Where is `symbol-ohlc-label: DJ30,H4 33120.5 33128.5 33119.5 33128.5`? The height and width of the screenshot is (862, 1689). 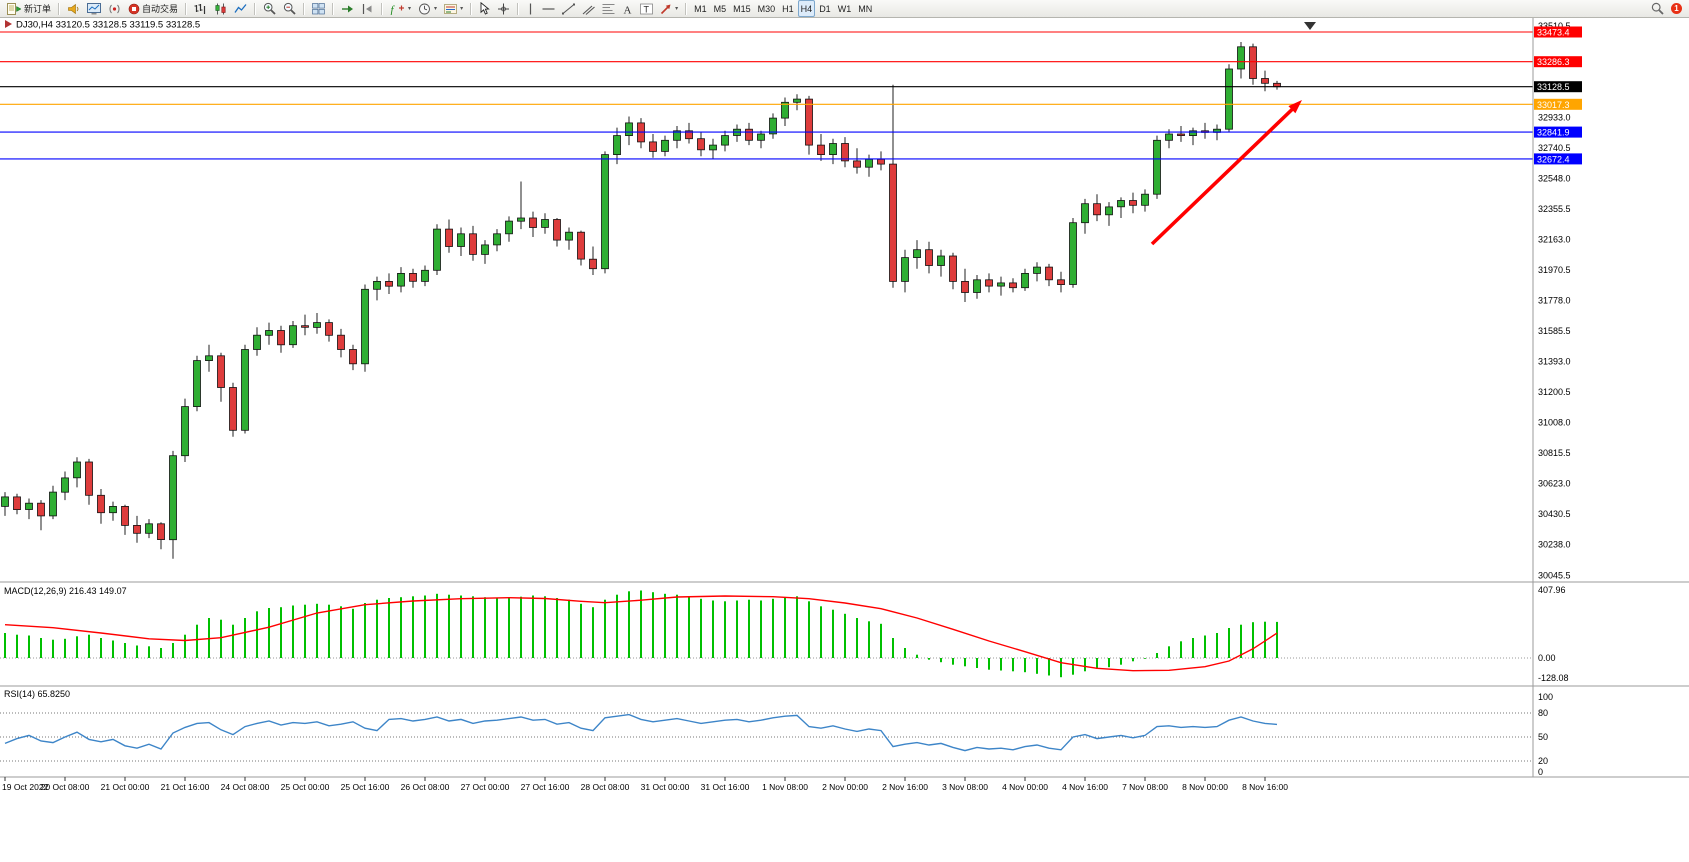 symbol-ohlc-label: DJ30,H4 33120.5 33128.5 33119.5 33128.5 is located at coordinates (108, 25).